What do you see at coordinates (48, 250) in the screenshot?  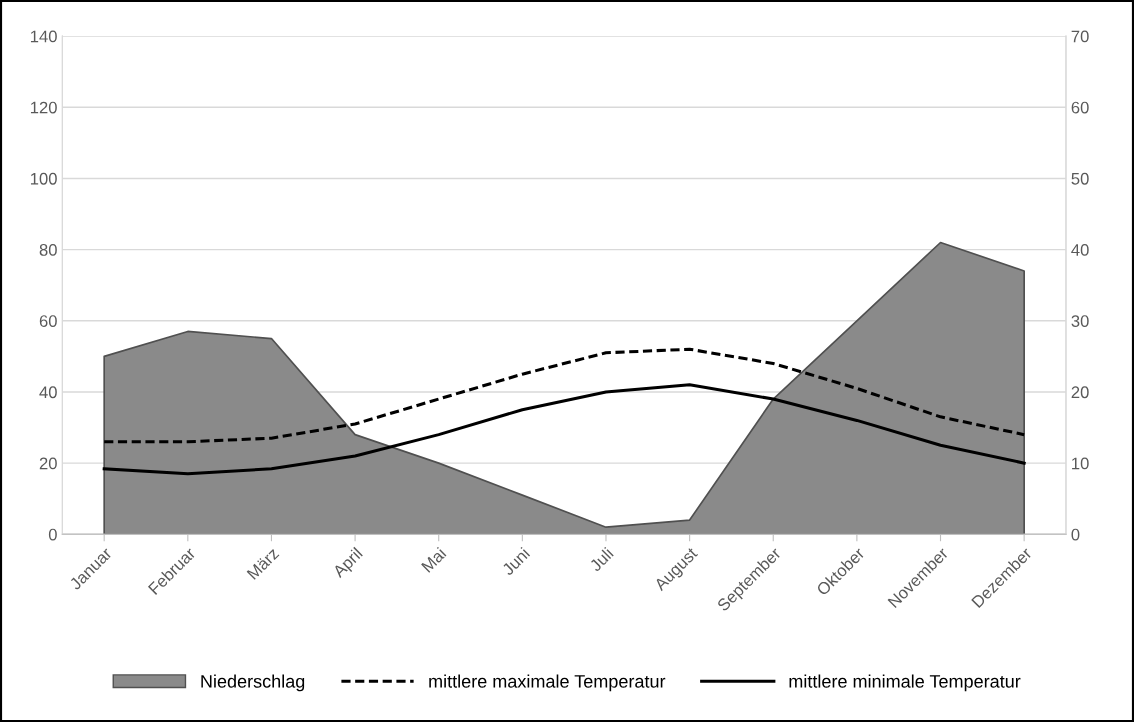 I see `y-tick-label: 80` at bounding box center [48, 250].